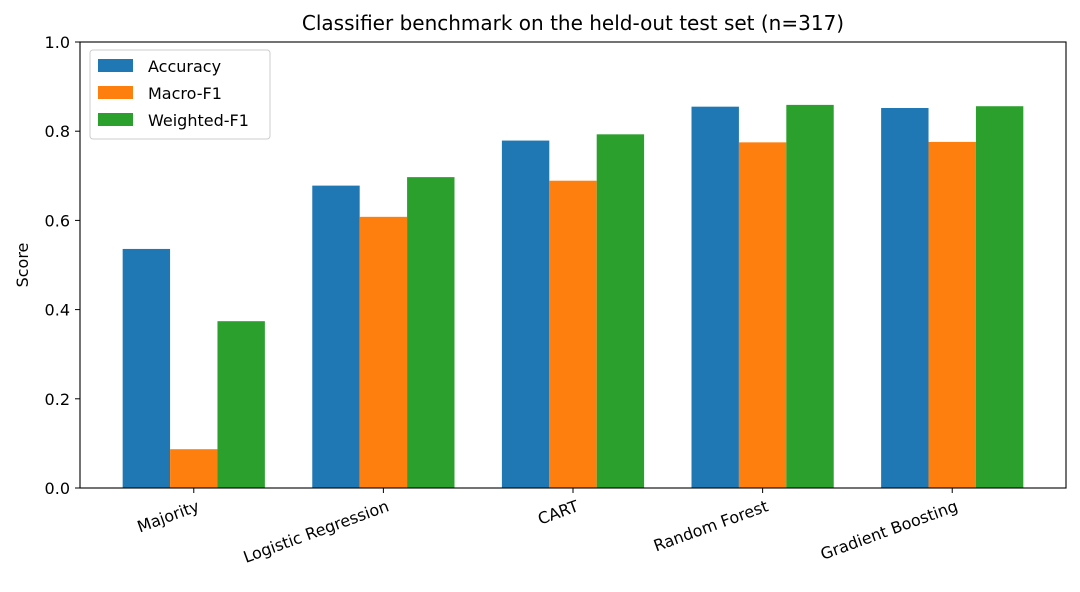  I want to click on bar-accuracy-random-forest, so click(715, 297).